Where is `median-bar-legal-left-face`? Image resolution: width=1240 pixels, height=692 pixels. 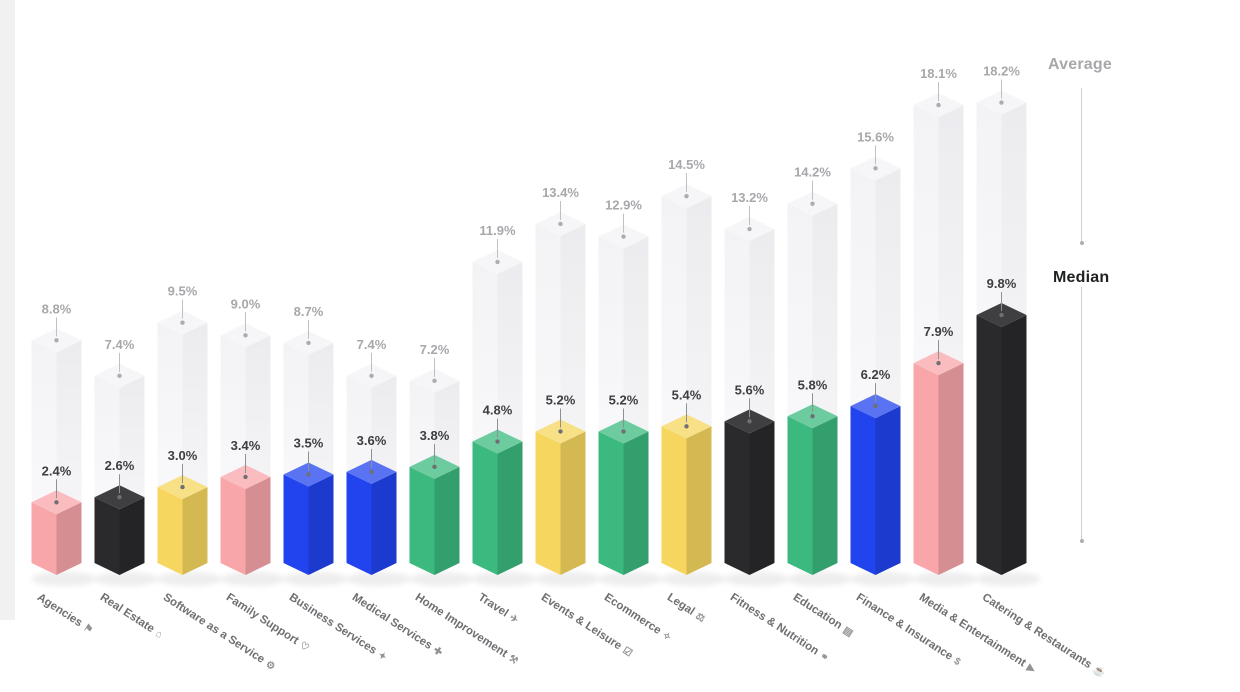
median-bar-legal-left-face is located at coordinates (674, 500).